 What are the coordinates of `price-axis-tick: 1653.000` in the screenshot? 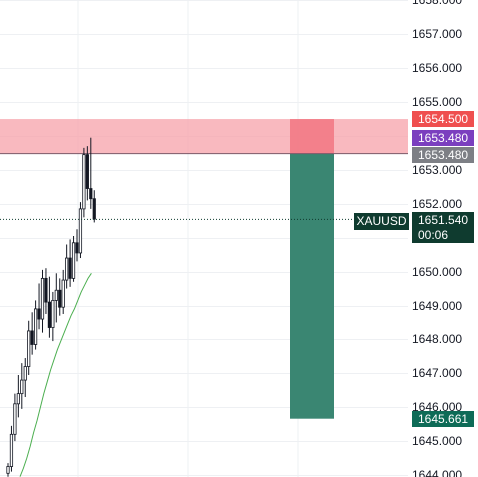 It's located at (437, 169).